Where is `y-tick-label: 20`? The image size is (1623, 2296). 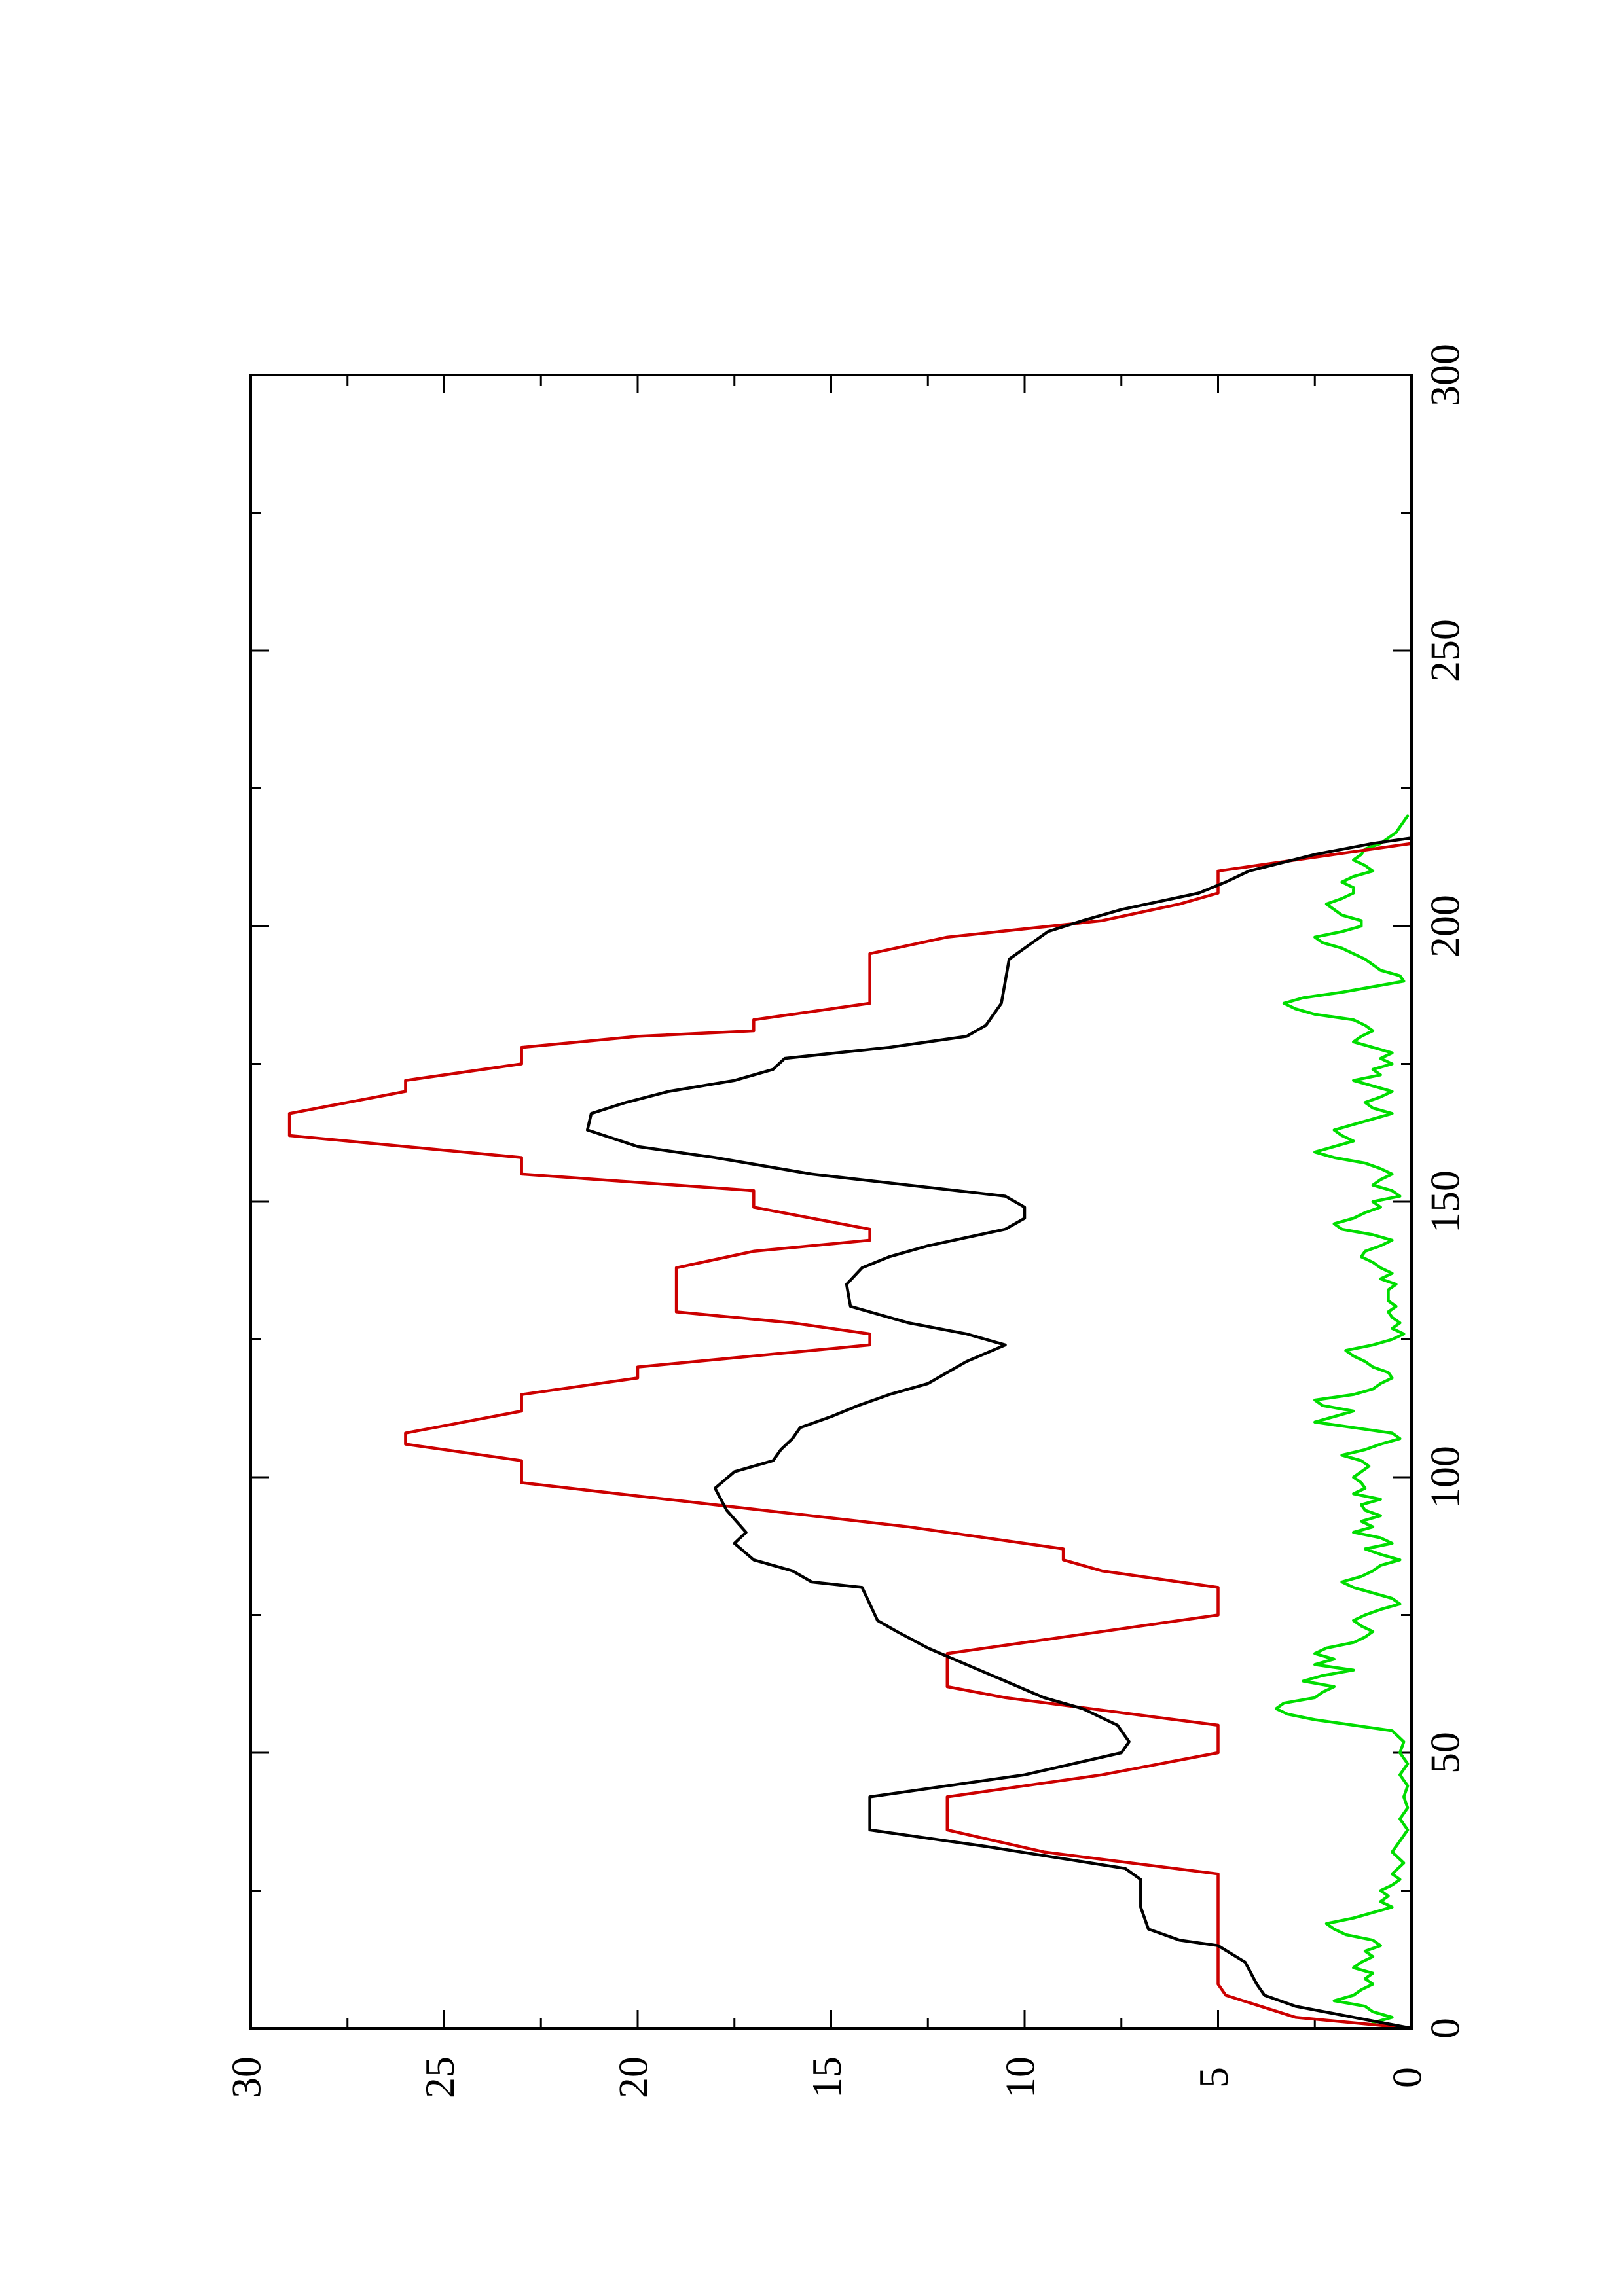 y-tick-label: 20 is located at coordinates (633, 2077).